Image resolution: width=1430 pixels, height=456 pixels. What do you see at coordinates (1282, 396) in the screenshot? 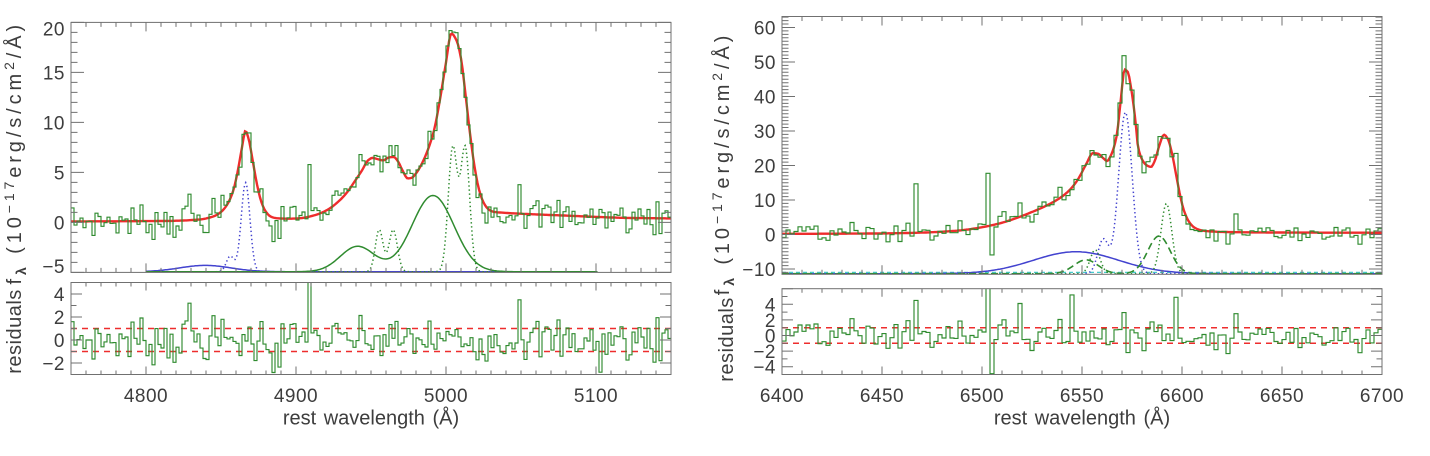
I see `svg-text: 6650` at bounding box center [1282, 396].